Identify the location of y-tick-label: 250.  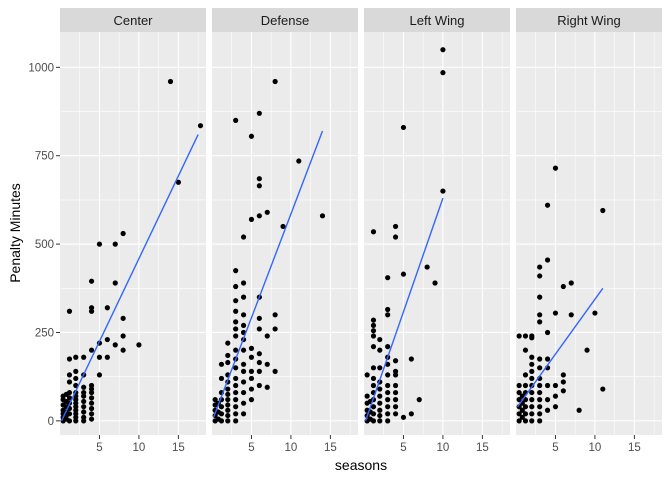
(44, 333).